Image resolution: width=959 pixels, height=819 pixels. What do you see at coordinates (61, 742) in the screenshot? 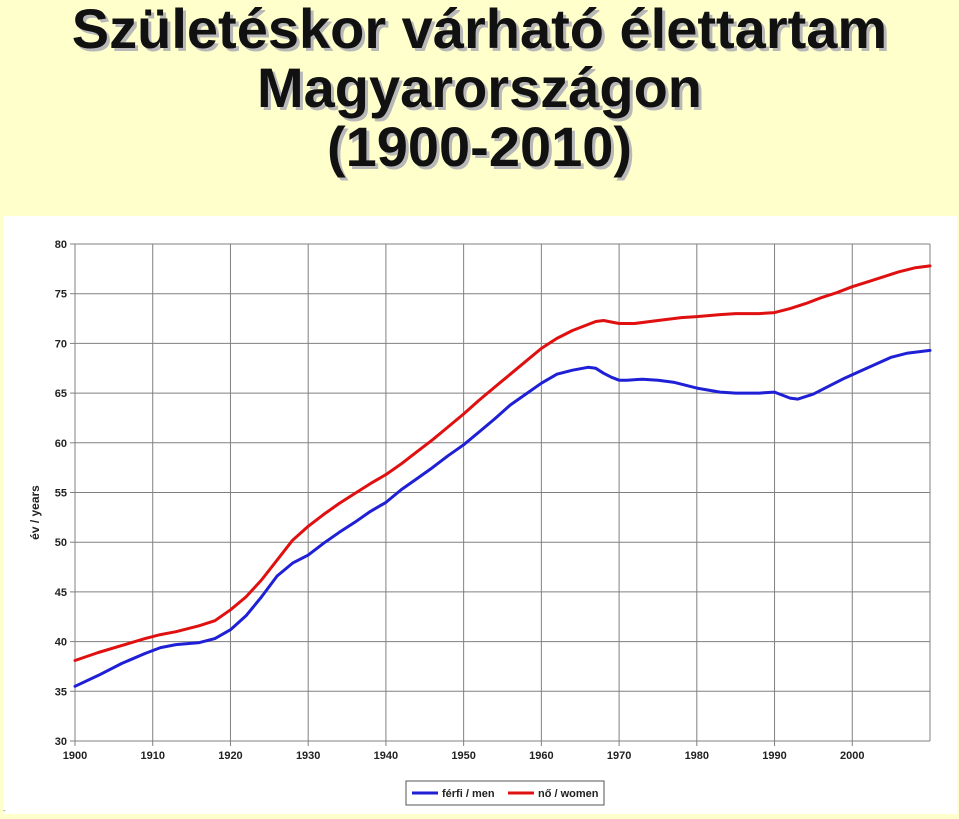
I see `y-tick-label: 30` at bounding box center [61, 742].